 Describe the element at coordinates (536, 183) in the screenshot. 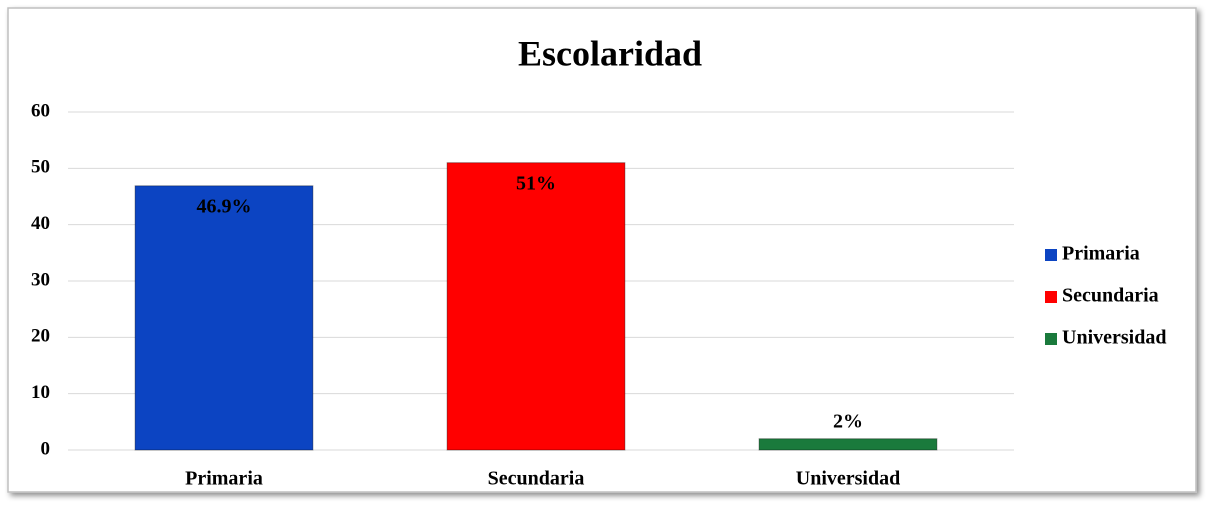

I see `data-label: 51%` at that location.